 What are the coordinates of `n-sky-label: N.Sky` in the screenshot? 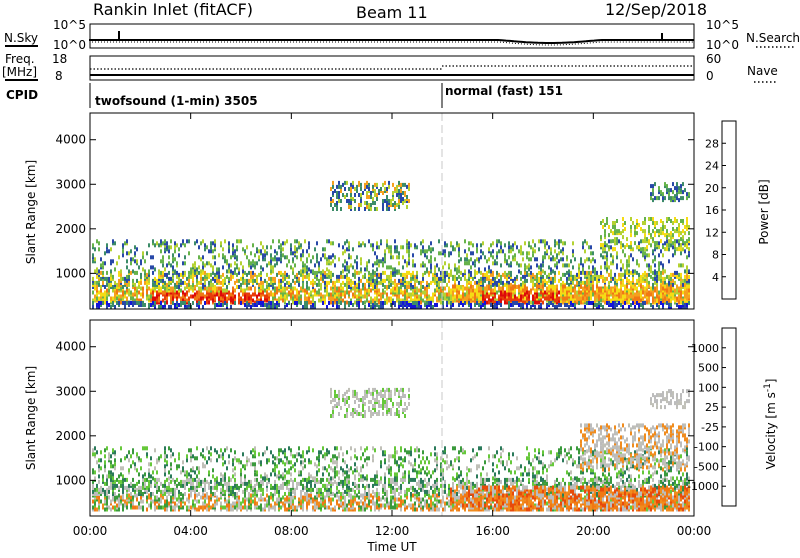 It's located at (21, 38).